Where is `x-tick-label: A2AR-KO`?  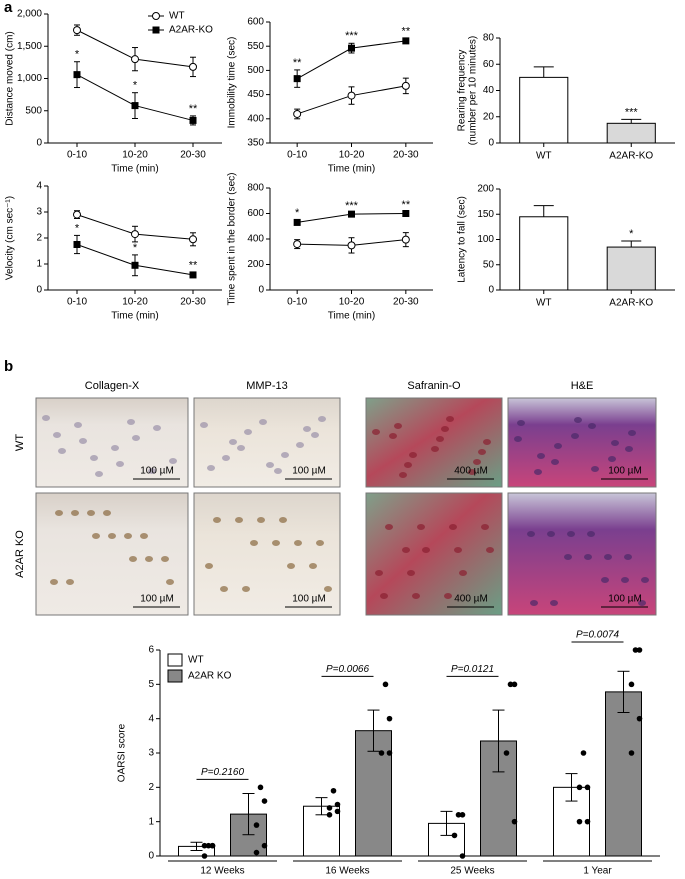
x-tick-label: A2AR-KO is located at coordinates (631, 156).